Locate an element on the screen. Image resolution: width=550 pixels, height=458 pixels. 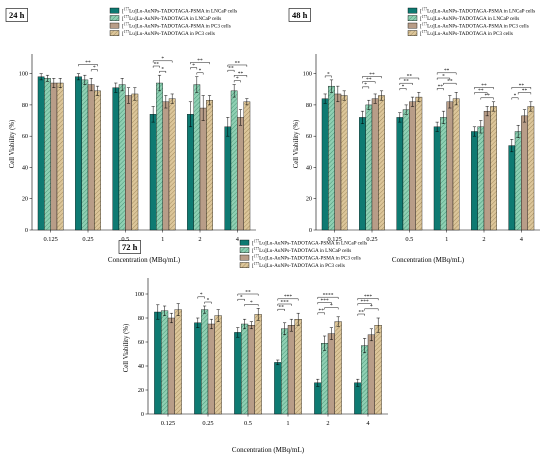
y-tick-label: 100 is located at coordinates (139, 294).